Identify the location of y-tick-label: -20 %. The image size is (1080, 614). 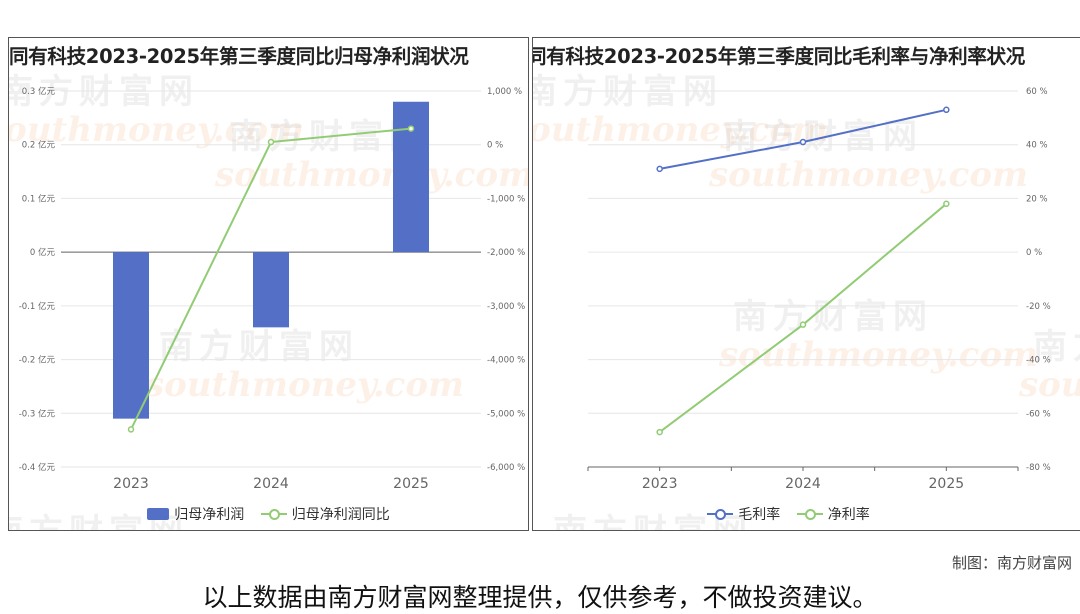
(1038, 307).